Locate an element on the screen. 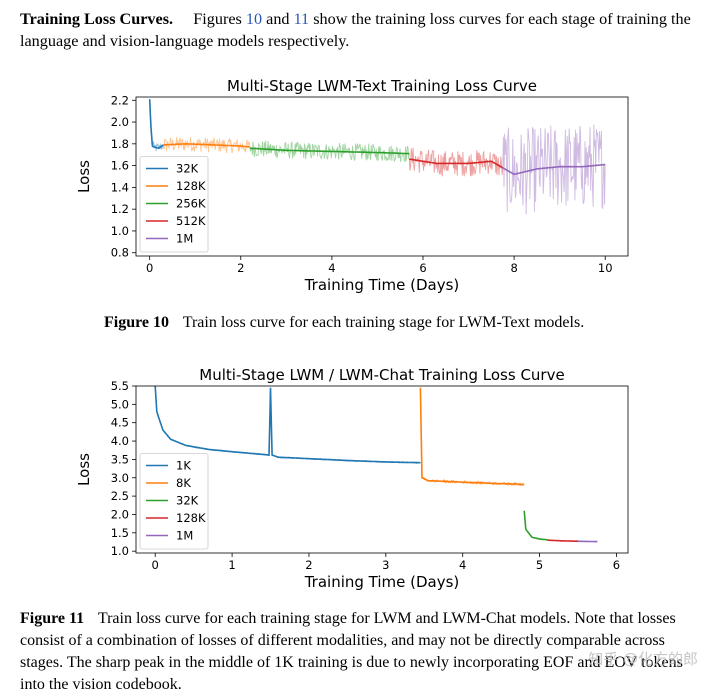 The image size is (720, 696). series-line-1K is located at coordinates (287, 424).